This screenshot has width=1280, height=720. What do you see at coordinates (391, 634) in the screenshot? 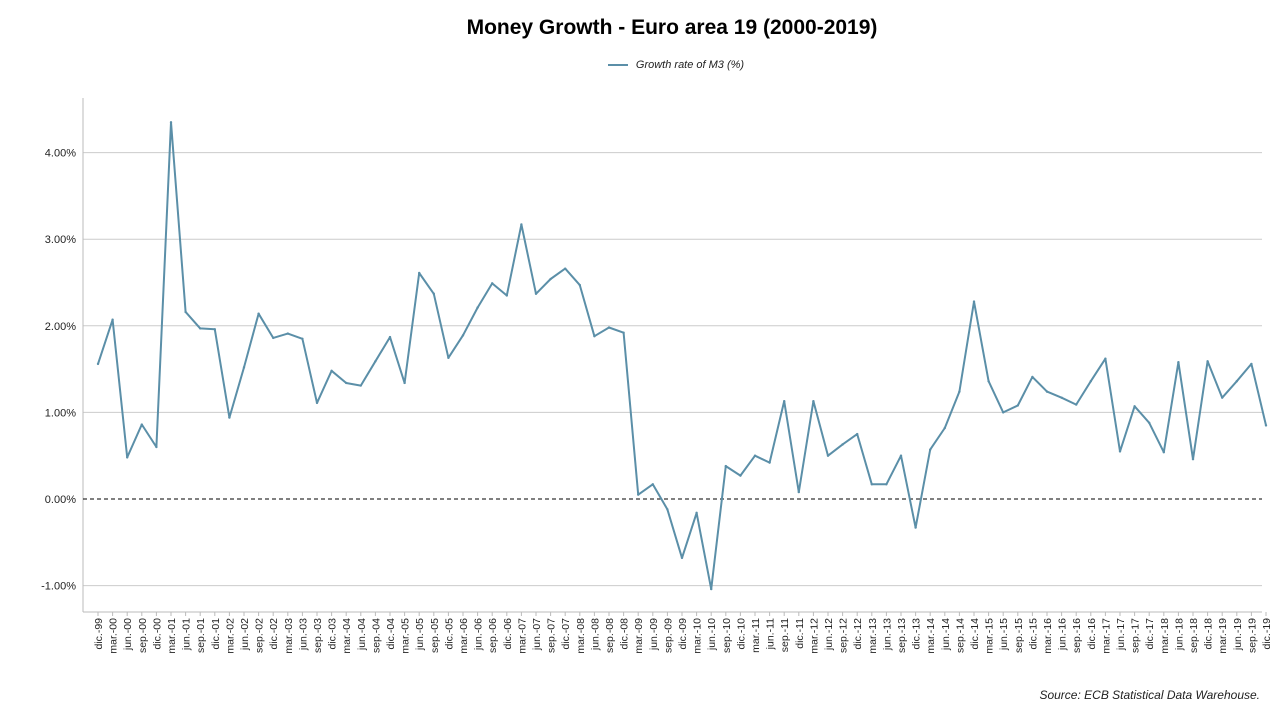
I see `x-tick-label: dic.-04` at bounding box center [391, 634].